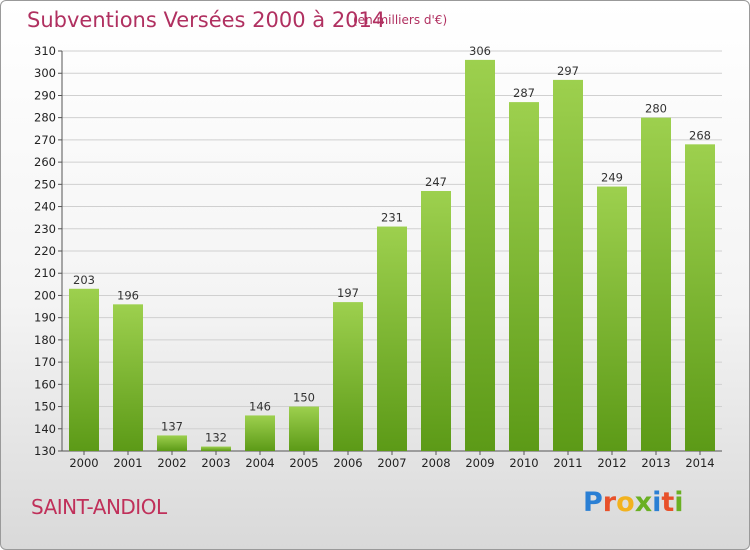 This screenshot has height=550, width=750. What do you see at coordinates (45, 162) in the screenshot?
I see `y-tick-label: 260` at bounding box center [45, 162].